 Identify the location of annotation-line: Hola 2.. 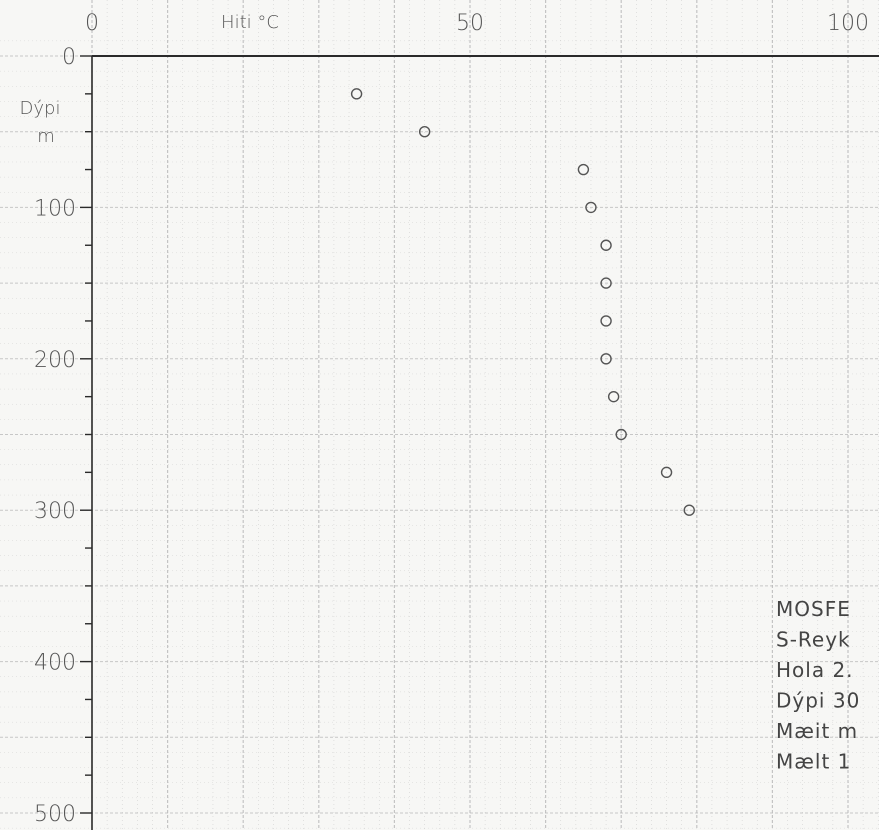
(815, 670).